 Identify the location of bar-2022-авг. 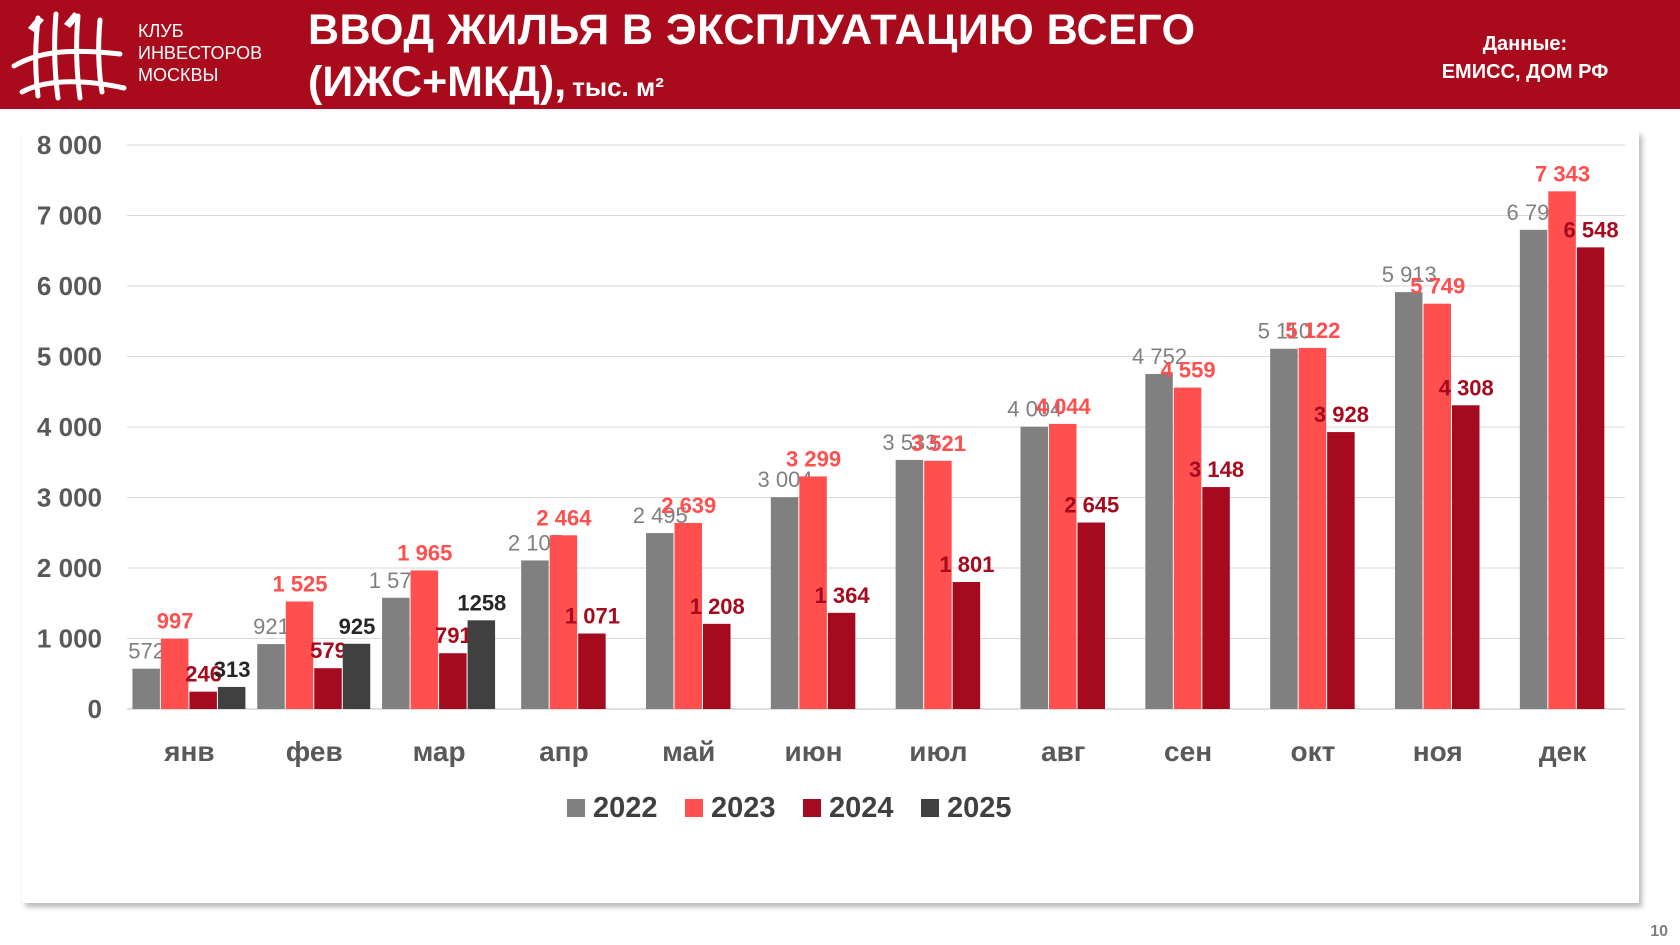
(1034, 567).